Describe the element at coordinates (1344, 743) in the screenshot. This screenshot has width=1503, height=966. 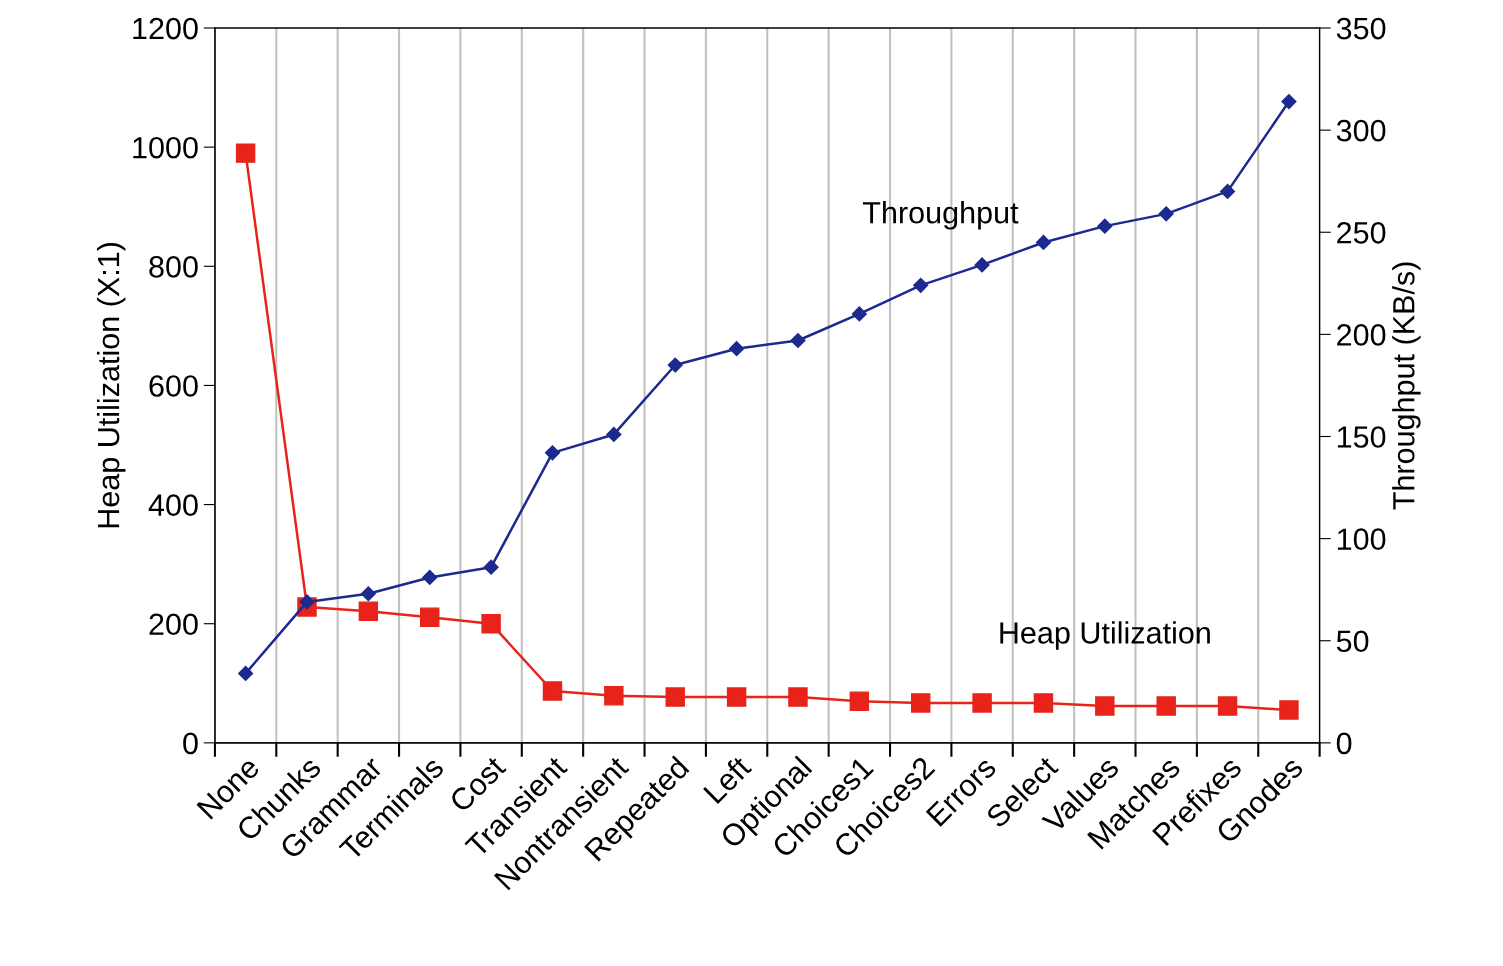
I see `y2-tick-label: 0` at that location.